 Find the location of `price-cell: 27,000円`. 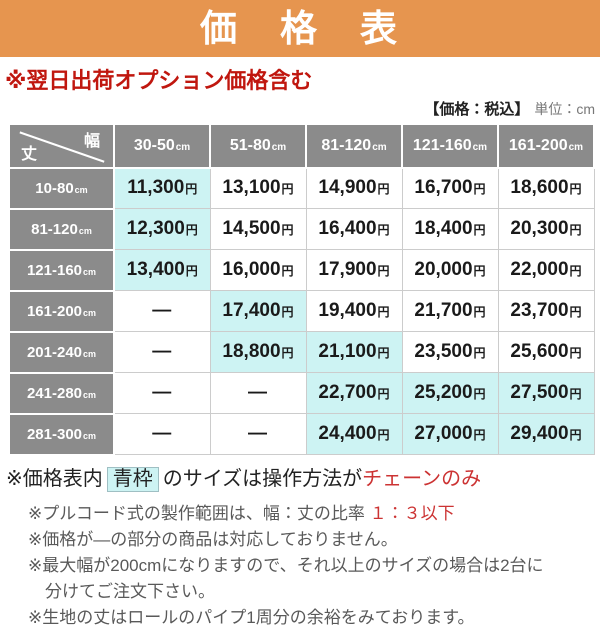

price-cell: 27,000円 is located at coordinates (450, 434).